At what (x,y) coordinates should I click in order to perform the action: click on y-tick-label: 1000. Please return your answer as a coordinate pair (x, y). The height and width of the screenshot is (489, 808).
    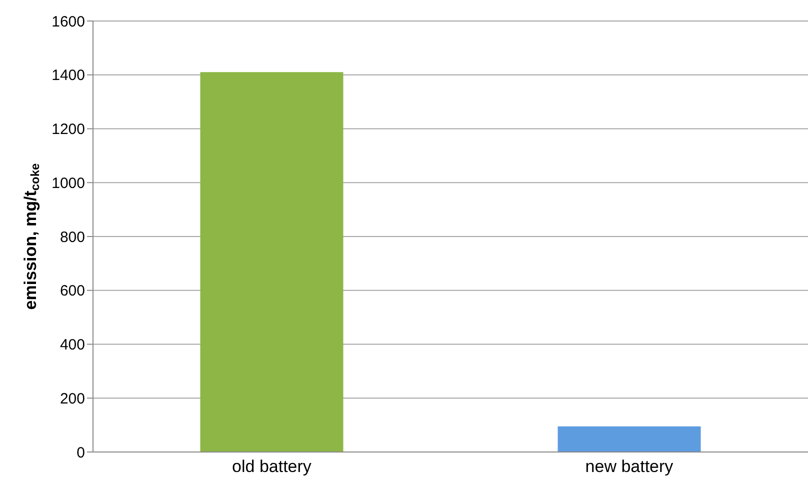
    Looking at the image, I should click on (68, 183).